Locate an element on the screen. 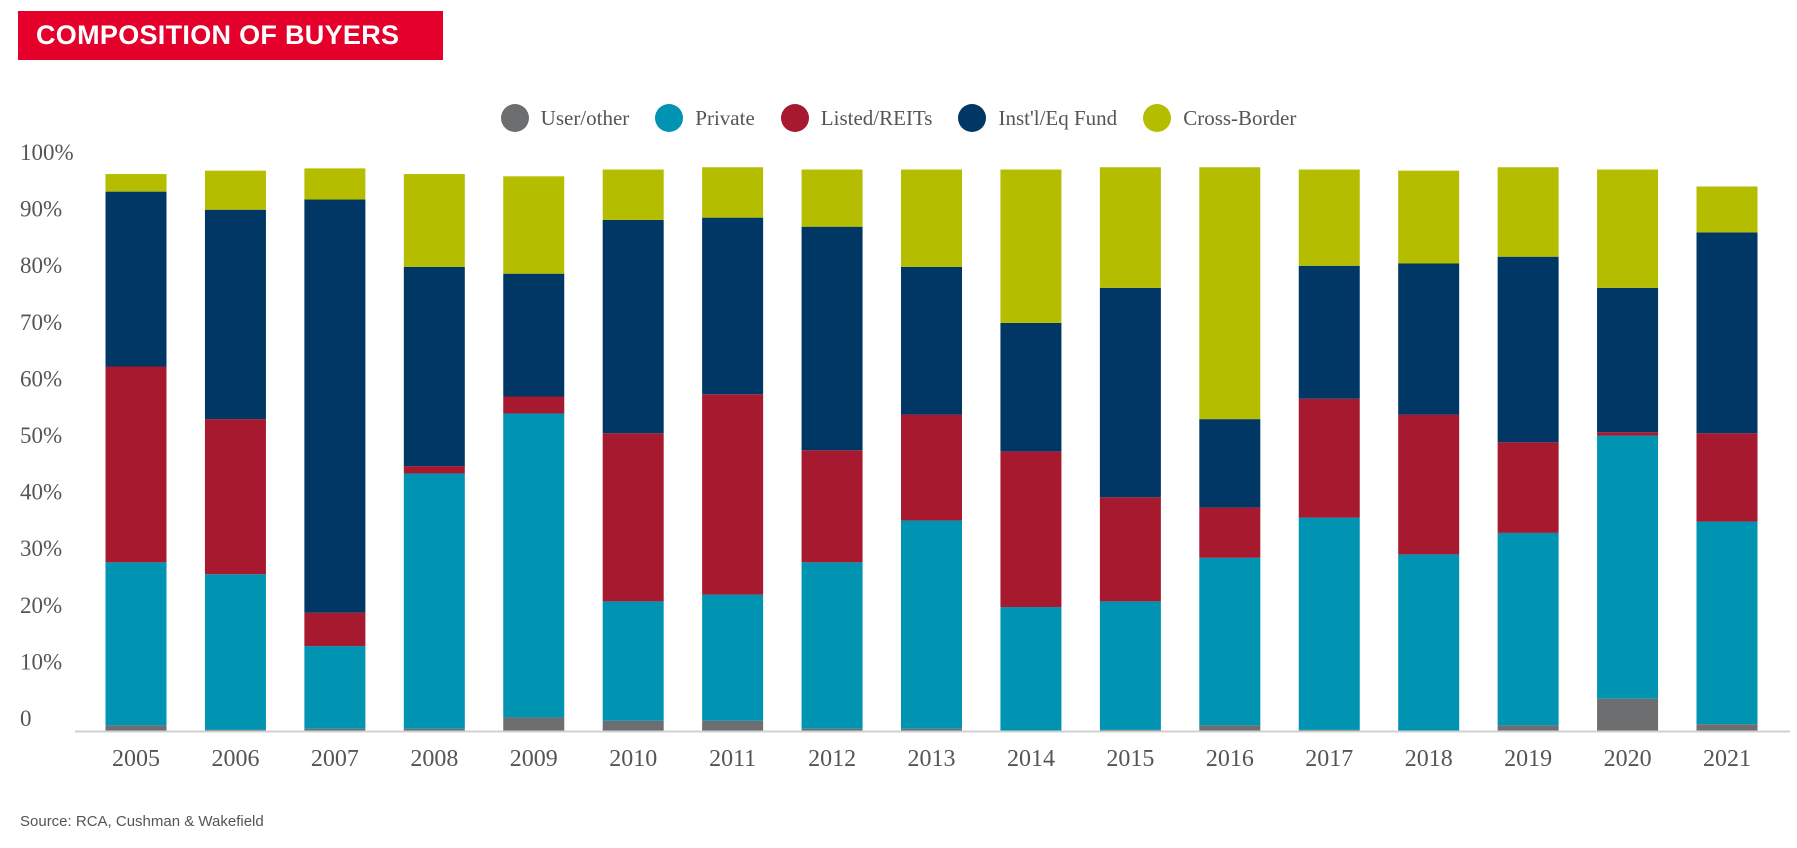 Image resolution: width=1797 pixels, height=848 pixels. x-tick-label: 2014 is located at coordinates (1031, 759).